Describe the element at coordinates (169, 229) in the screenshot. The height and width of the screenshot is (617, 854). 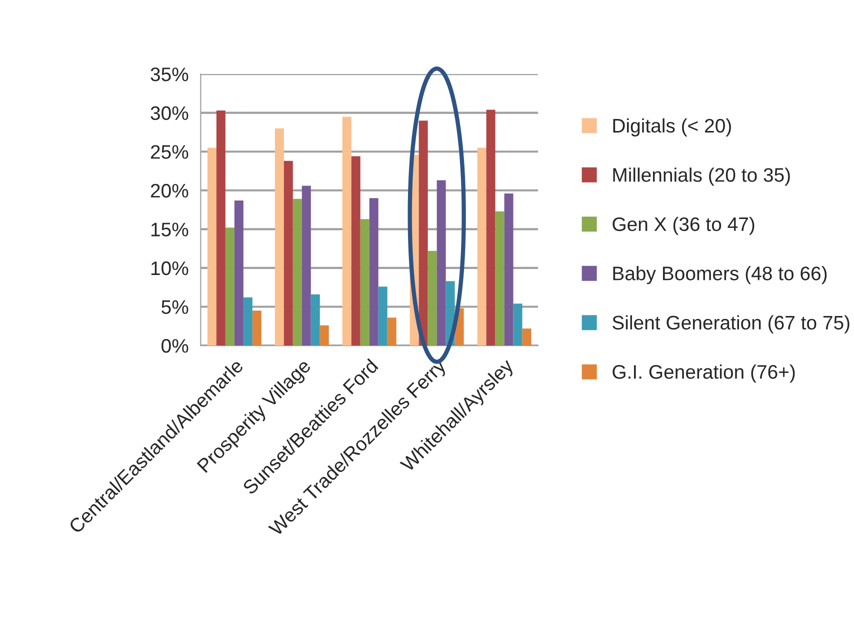
I see `y-tick-label: 15%` at that location.